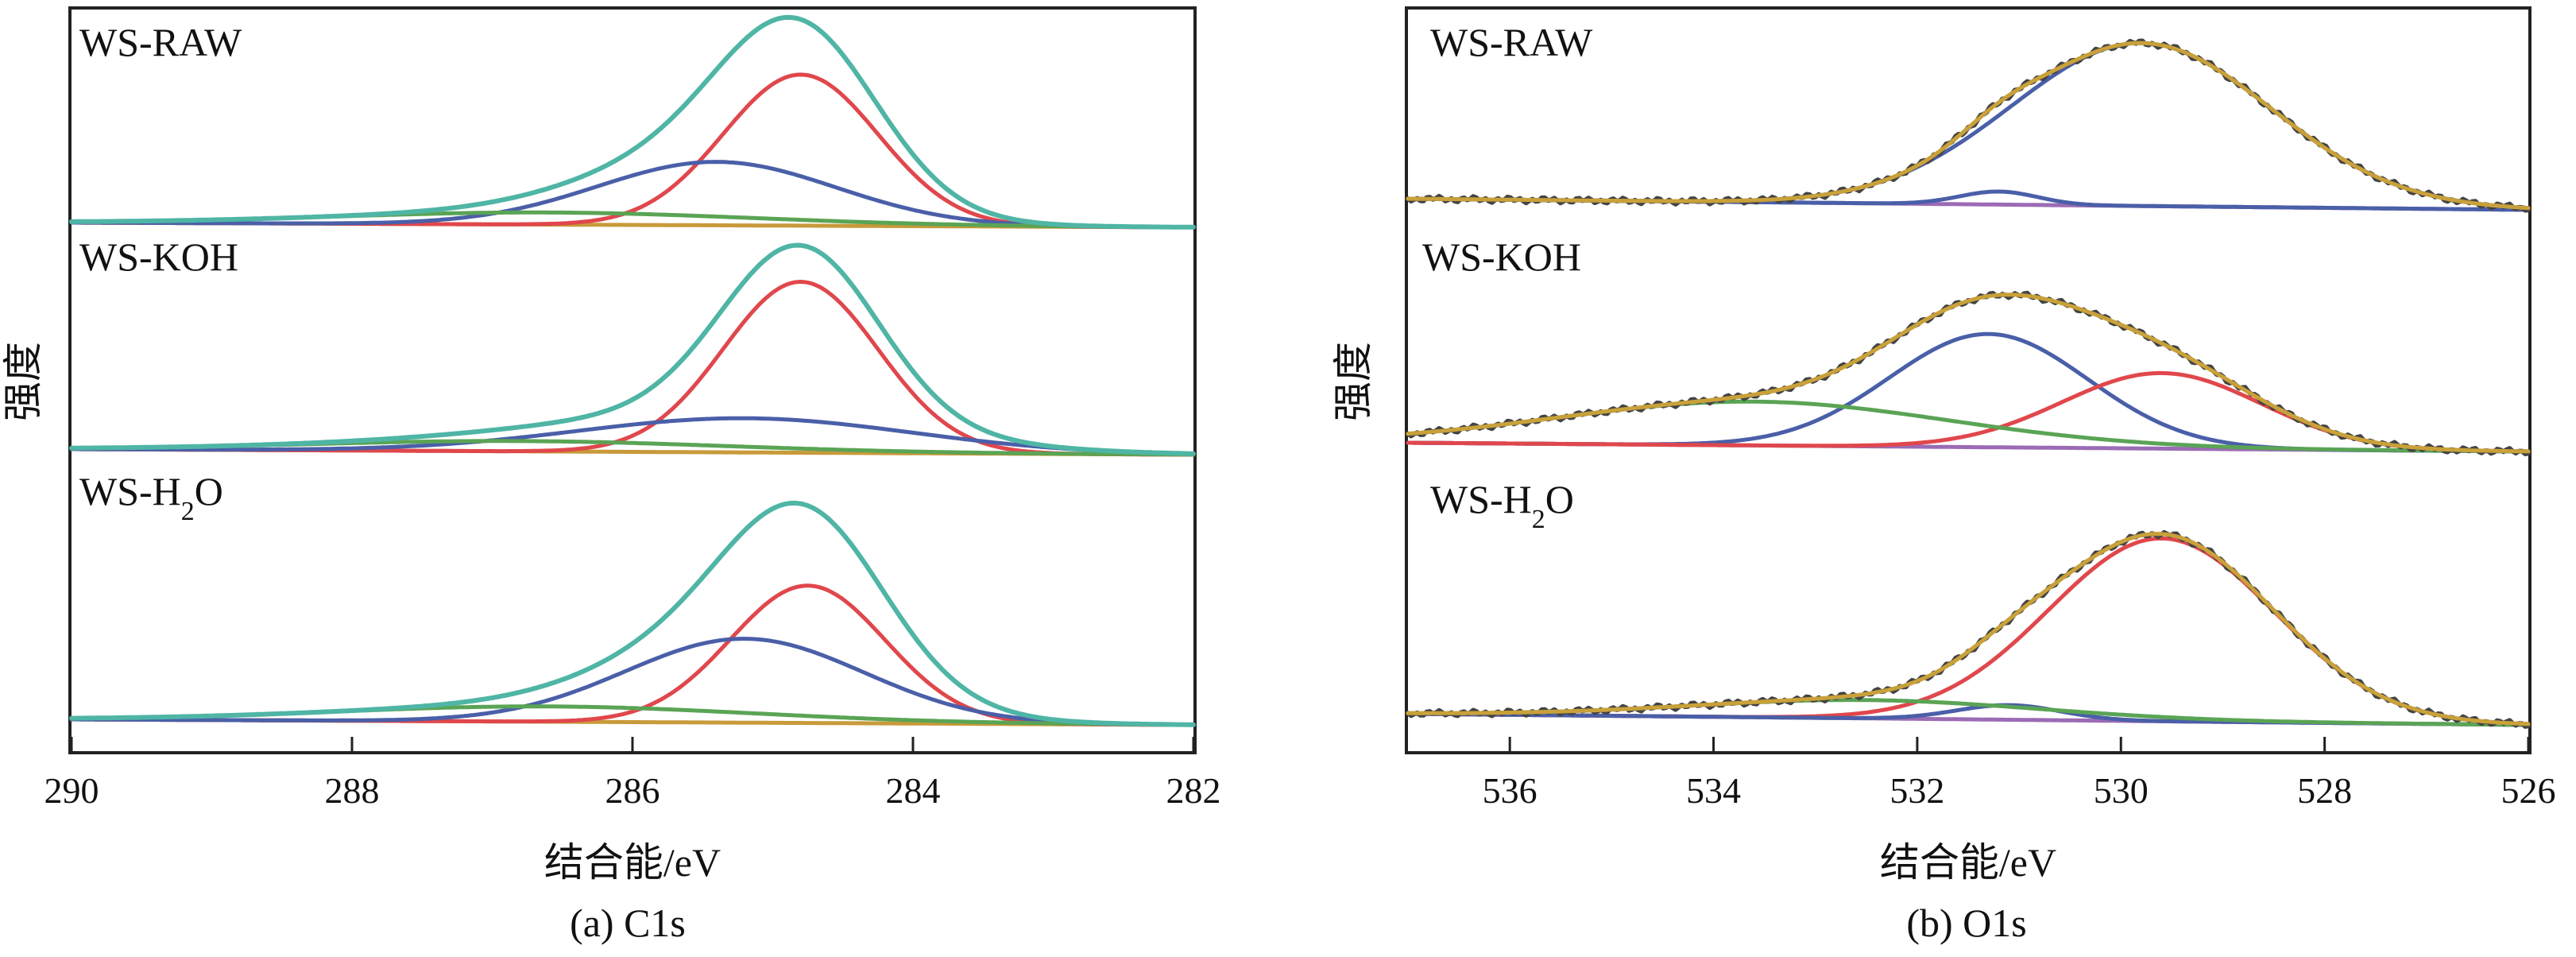 The image size is (2576, 957). I want to click on o1s-x-axis: 536 534 532 530 528 526, so click(2020, 774).